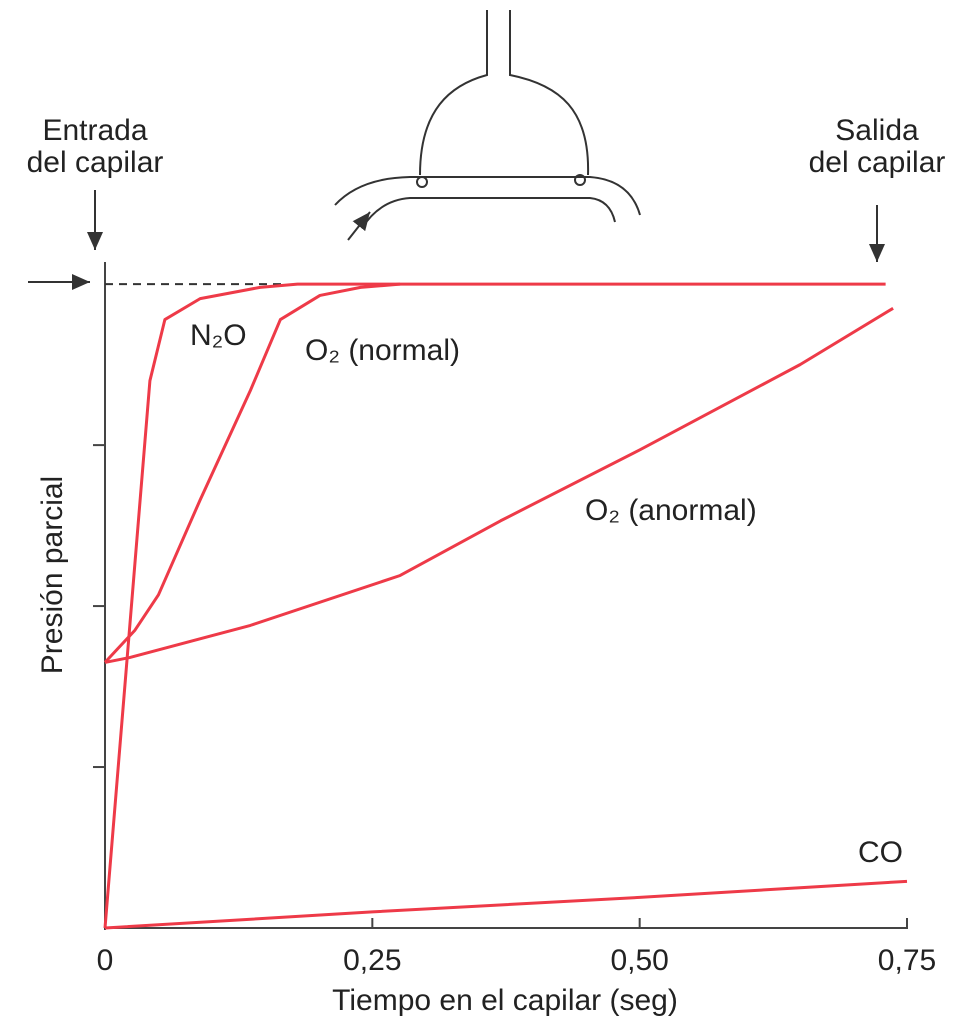 The width and height of the screenshot is (967, 1024). I want to click on x-axis-label: Tiempo en el capilar (seg), so click(505, 1000).